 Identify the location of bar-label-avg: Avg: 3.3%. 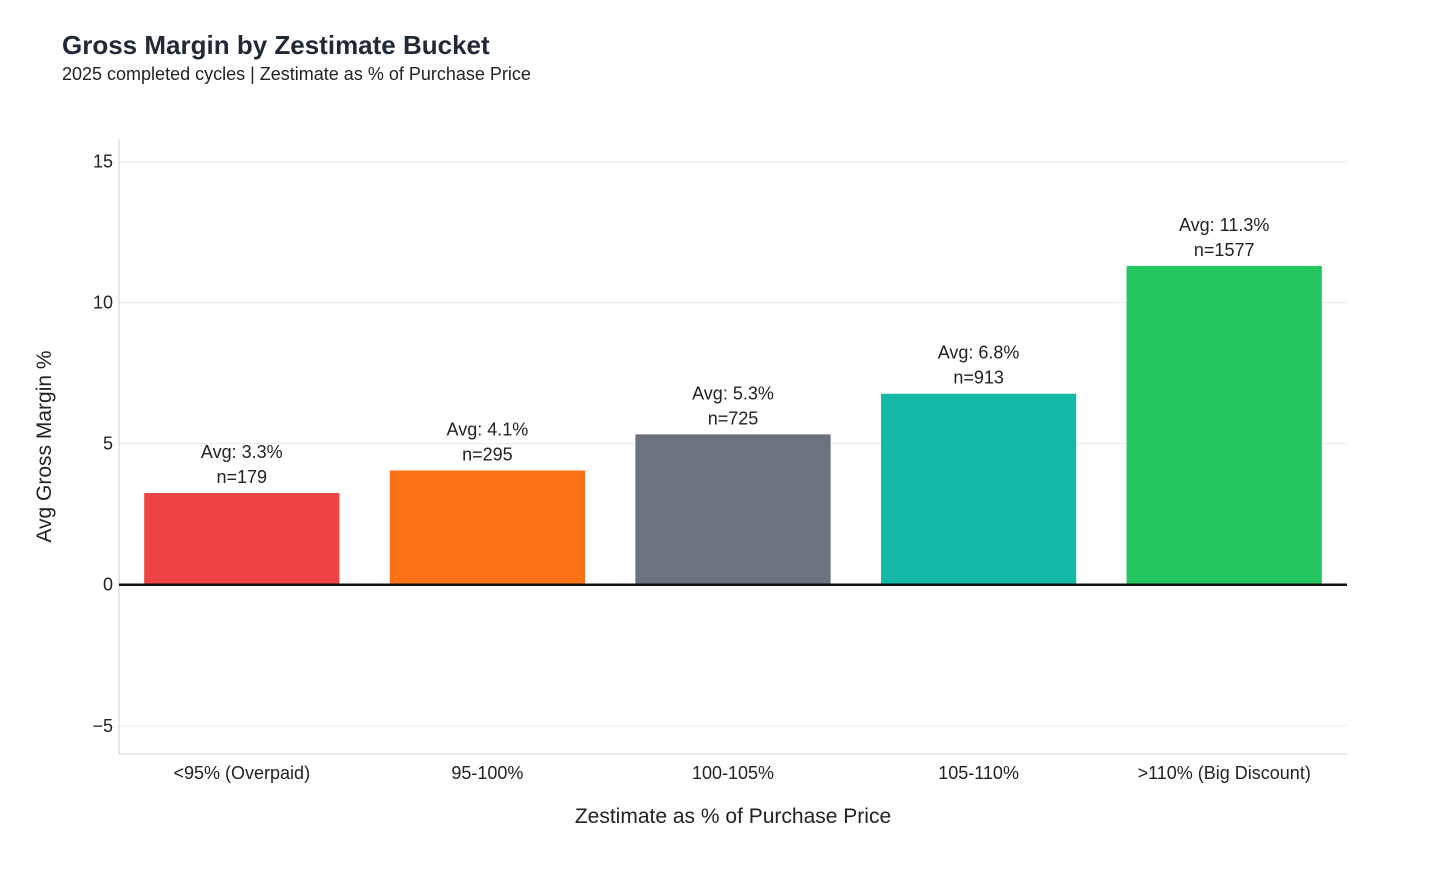
(242, 452).